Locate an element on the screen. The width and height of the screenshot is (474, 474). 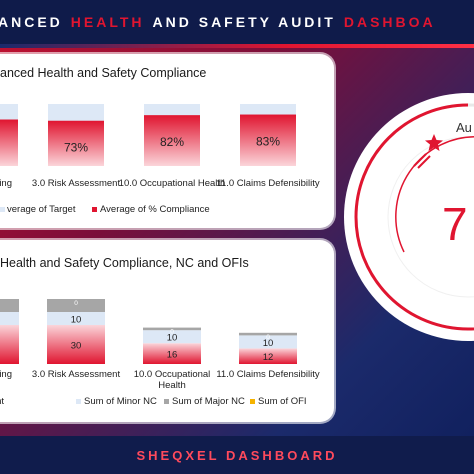
compliance-panel-title: anced Health and Safety Compliance is located at coordinates (103, 73).